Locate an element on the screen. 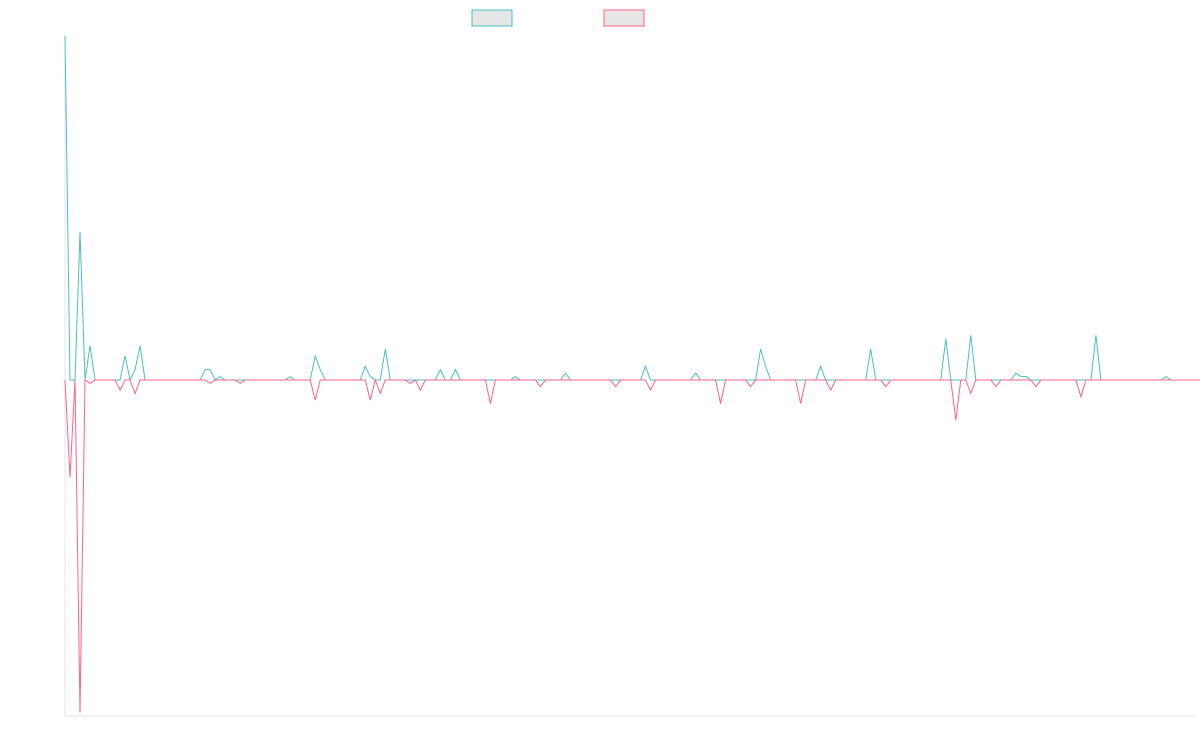 This screenshot has height=750, width=1200. legend-swatch-series-a is located at coordinates (492, 18).